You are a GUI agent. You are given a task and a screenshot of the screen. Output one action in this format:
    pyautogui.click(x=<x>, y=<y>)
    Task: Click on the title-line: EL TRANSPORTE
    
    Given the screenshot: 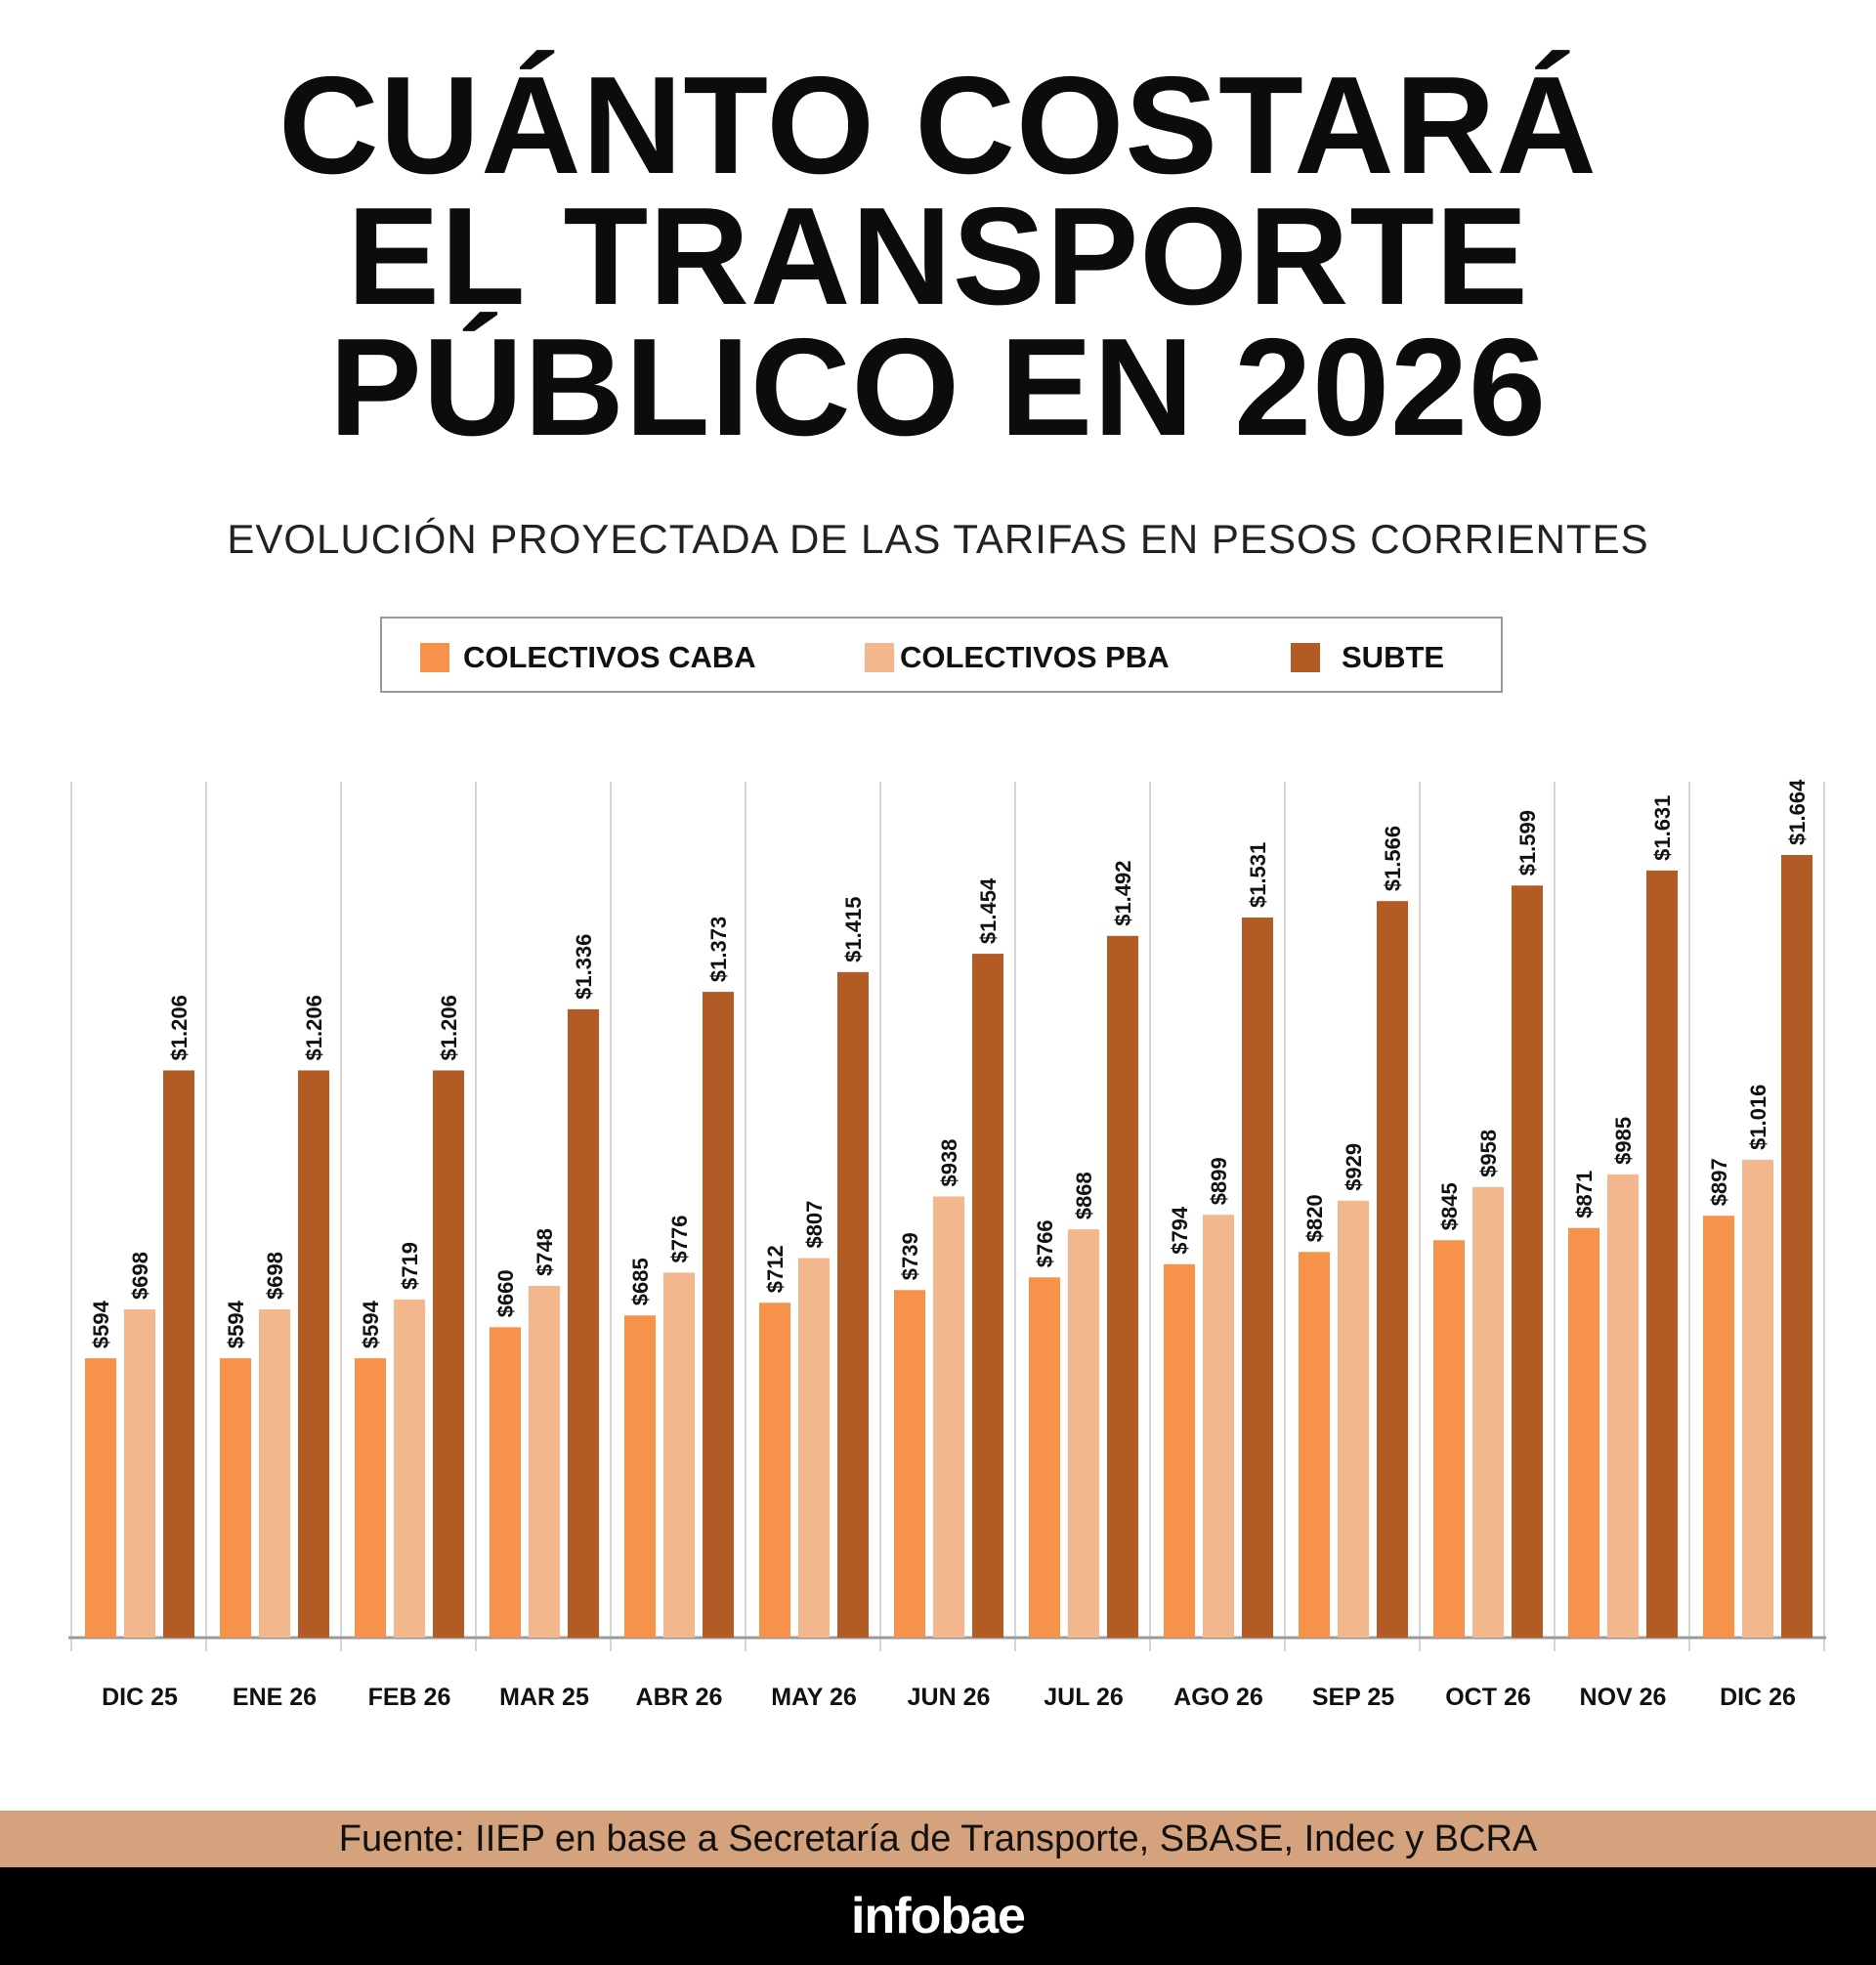 What is the action you would take?
    pyautogui.click(x=938, y=257)
    